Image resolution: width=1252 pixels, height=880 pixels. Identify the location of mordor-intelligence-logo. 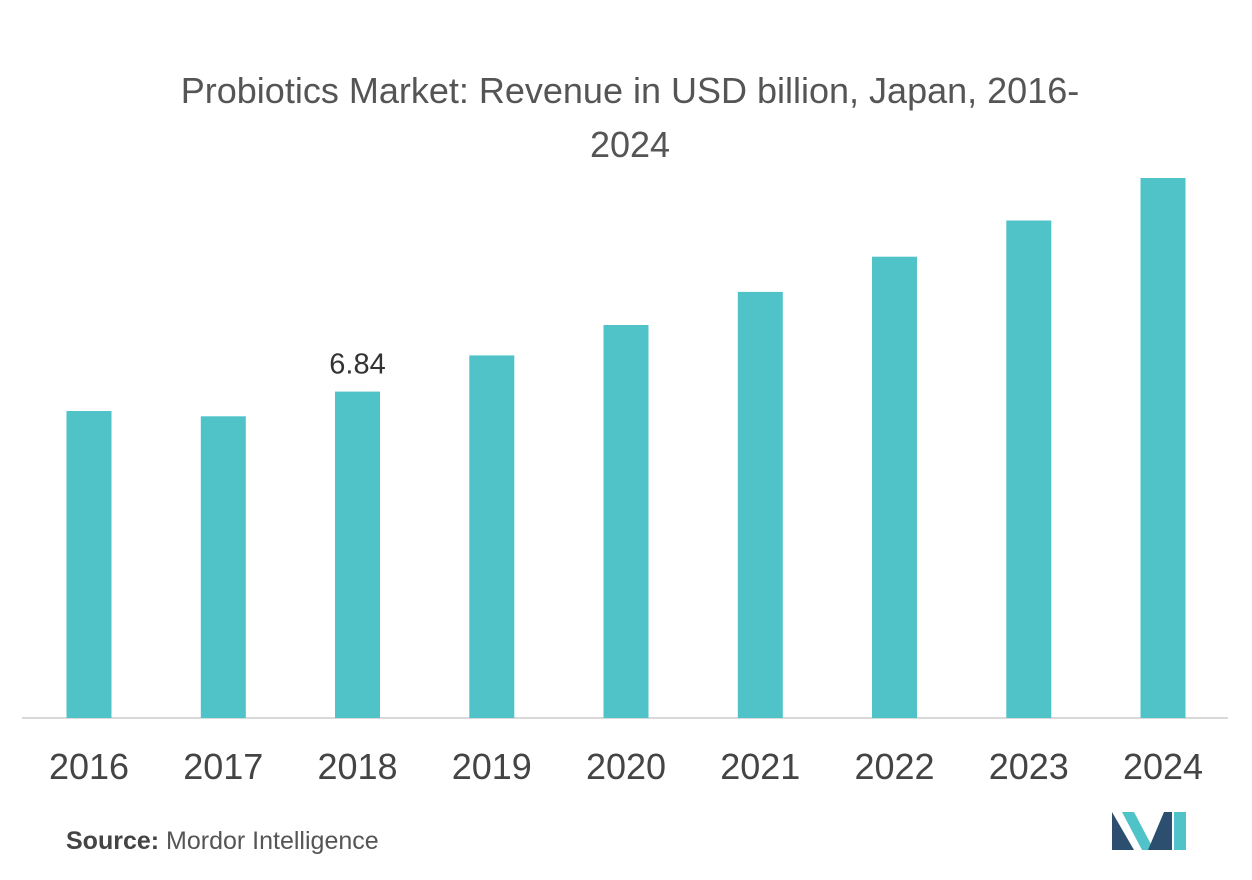
(1149, 831).